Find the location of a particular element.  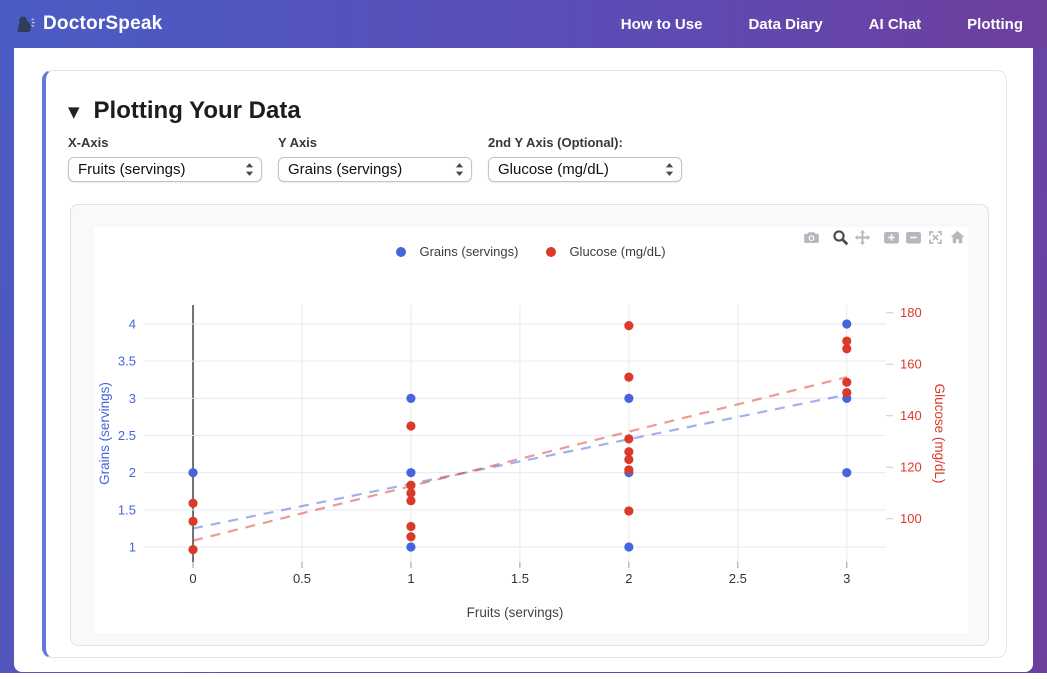

page-title: Plotting Your Data is located at coordinates (197, 110).